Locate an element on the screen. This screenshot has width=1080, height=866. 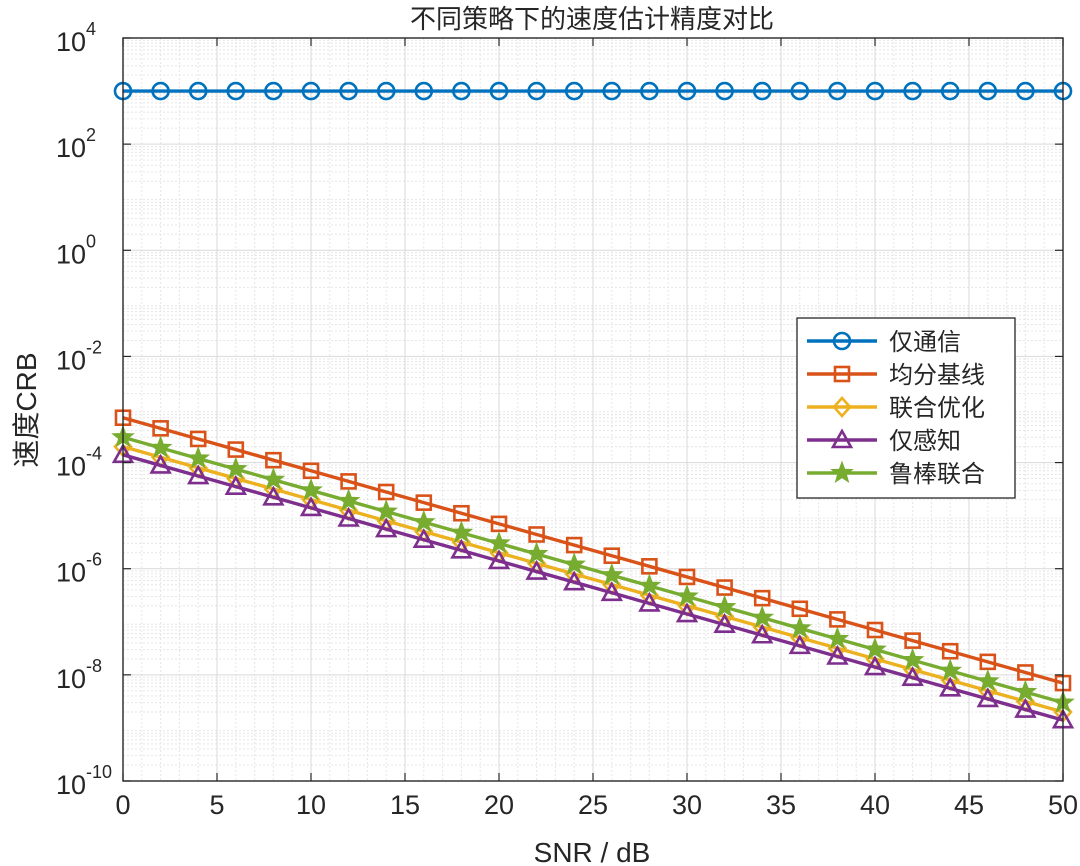
legend-entry: 仅感知 is located at coordinates (884, 441).